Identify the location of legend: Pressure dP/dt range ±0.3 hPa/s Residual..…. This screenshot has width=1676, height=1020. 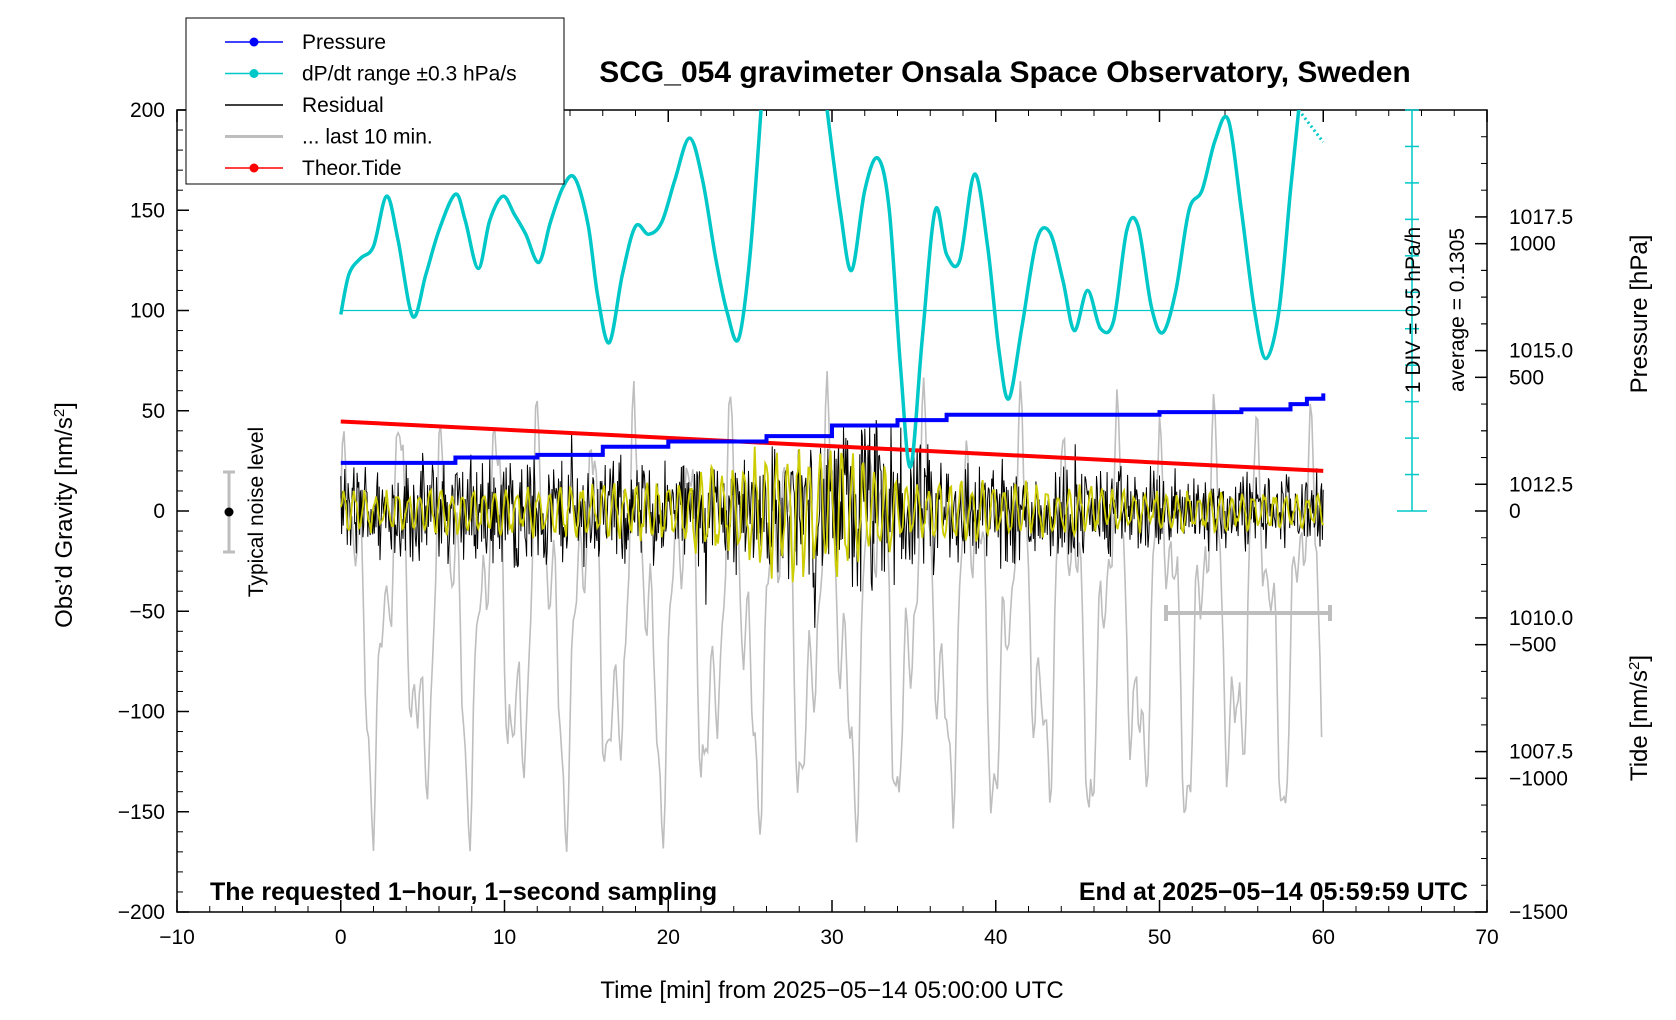
(371, 105).